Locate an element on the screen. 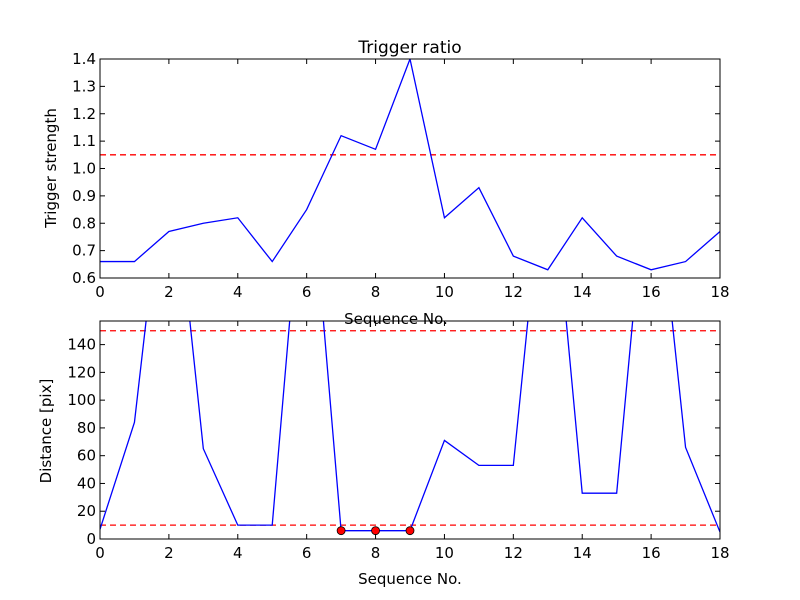  y-tick-label: 1.3 is located at coordinates (84, 86).